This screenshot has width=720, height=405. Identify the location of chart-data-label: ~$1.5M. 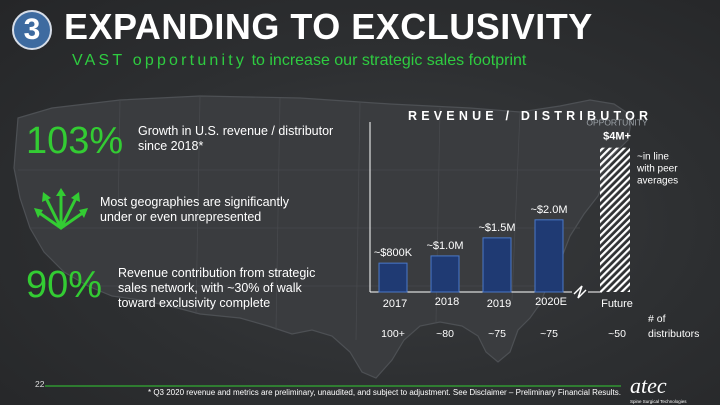
(497, 228).